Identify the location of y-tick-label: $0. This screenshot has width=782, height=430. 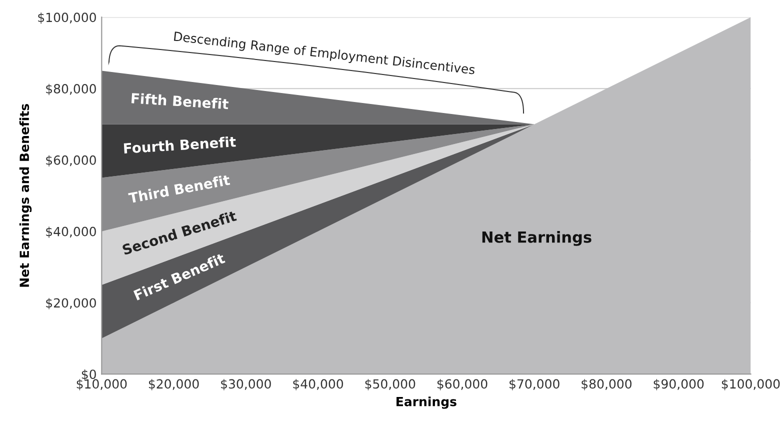
(89, 375).